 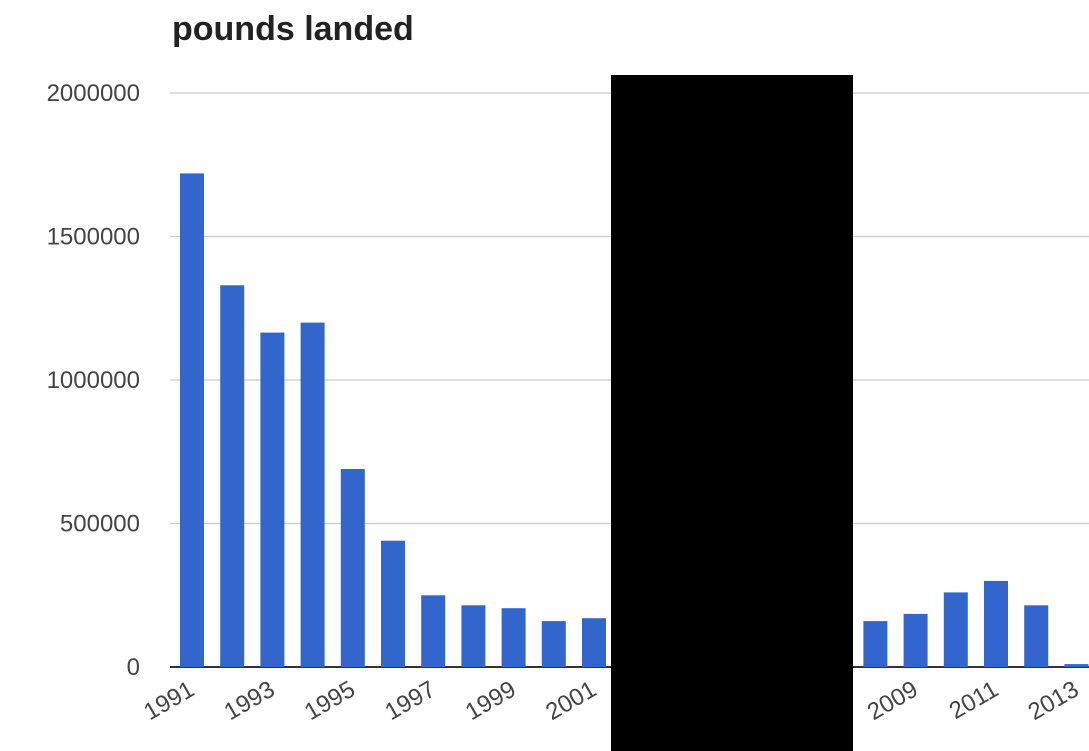 I want to click on y-tick-label: 1000000, so click(x=93, y=380).